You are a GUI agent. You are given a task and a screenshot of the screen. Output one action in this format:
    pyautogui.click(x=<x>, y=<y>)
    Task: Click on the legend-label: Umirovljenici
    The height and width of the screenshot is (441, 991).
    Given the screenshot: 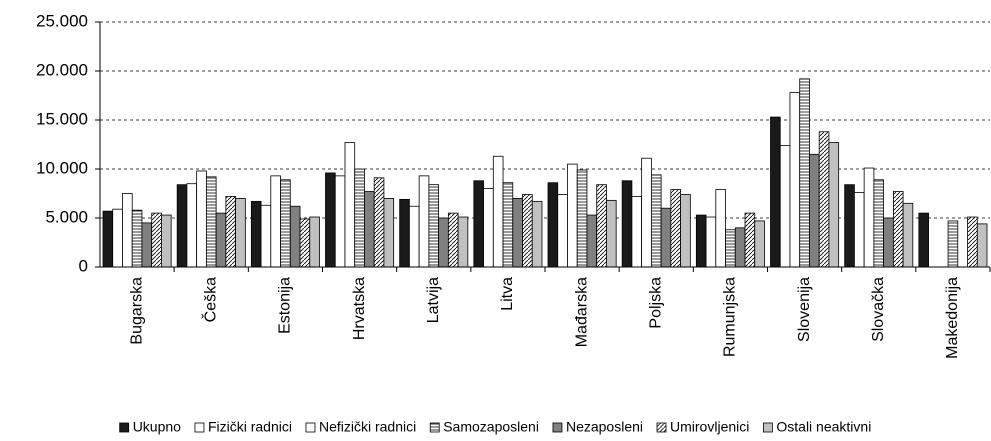 What is the action you would take?
    pyautogui.click(x=709, y=427)
    